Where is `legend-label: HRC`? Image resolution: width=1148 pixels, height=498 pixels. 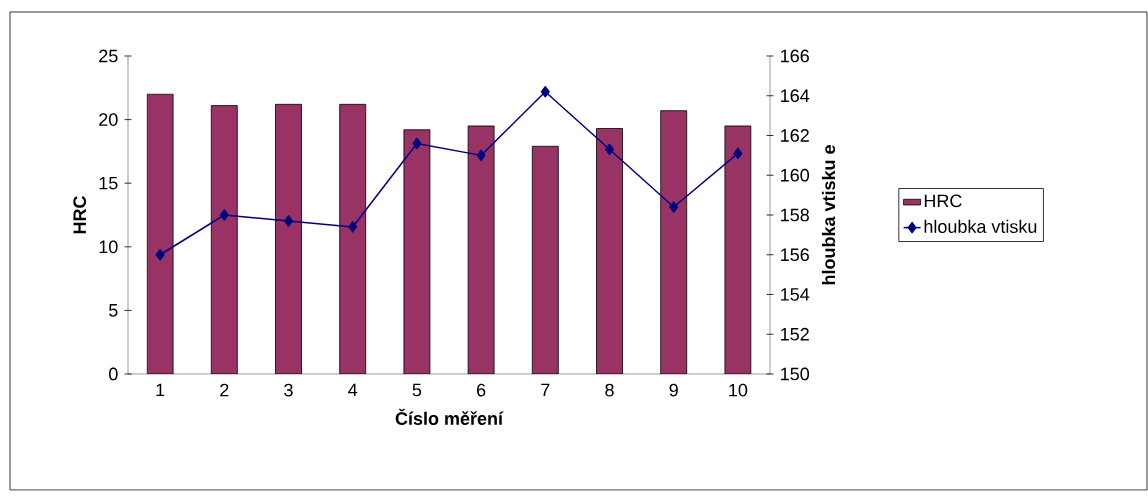 legend-label: HRC is located at coordinates (943, 201).